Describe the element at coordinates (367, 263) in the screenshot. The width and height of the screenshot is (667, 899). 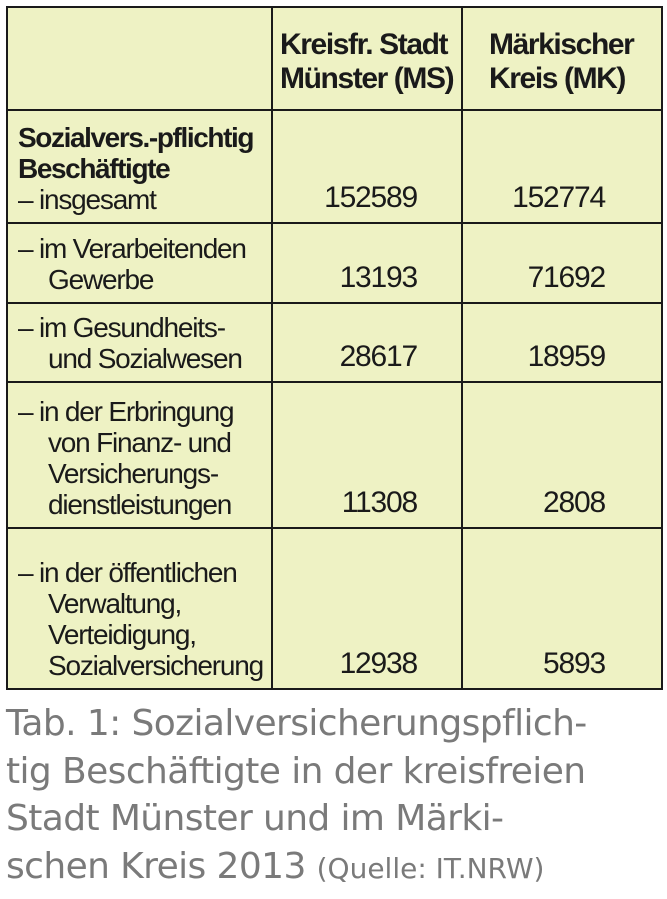
I see `value-ms-manufacturing: 13193` at that location.